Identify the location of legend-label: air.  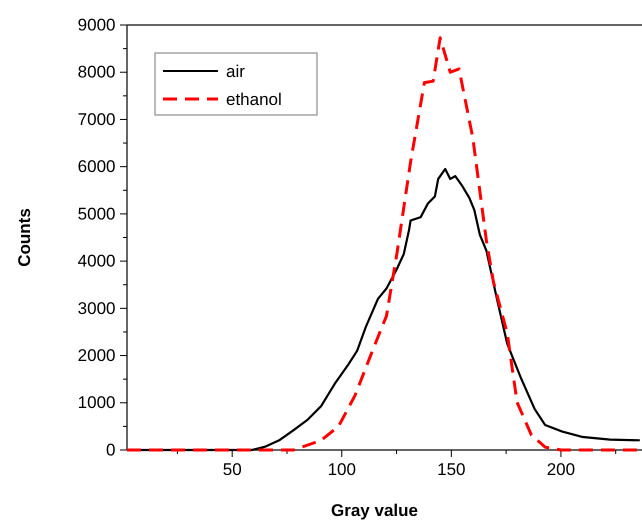
(236, 71).